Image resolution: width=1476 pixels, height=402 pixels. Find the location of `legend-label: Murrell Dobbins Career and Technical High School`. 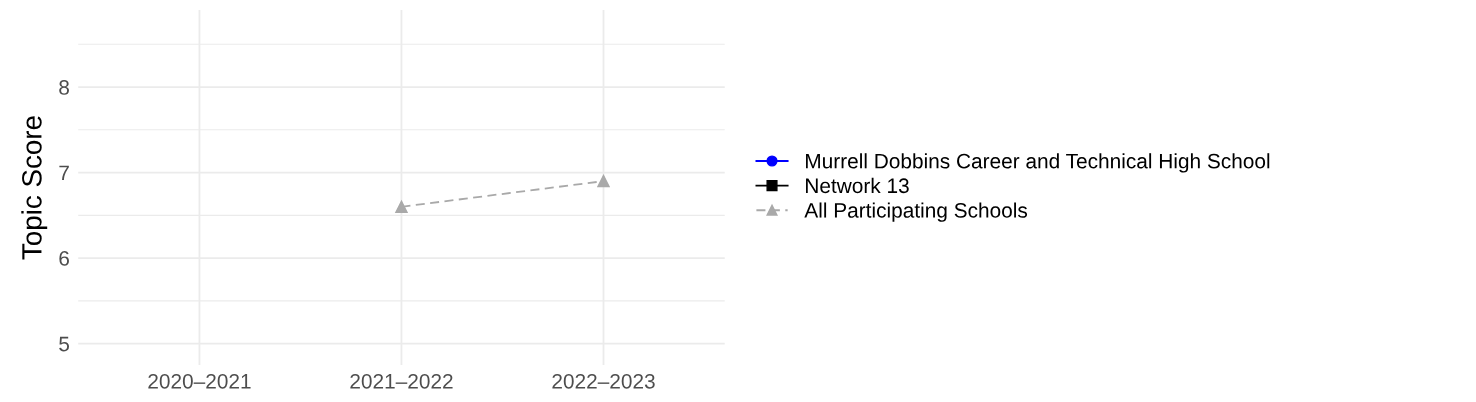

legend-label: Murrell Dobbins Career and Technical High School is located at coordinates (1038, 163).